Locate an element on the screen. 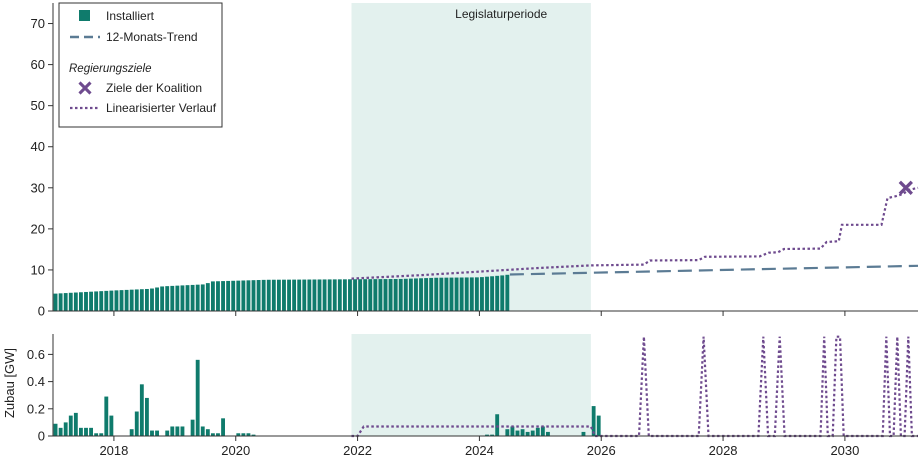  monthly-x-axis: 2018 2020 2022 2024 2026 2028 2030 is located at coordinates (485, 446).